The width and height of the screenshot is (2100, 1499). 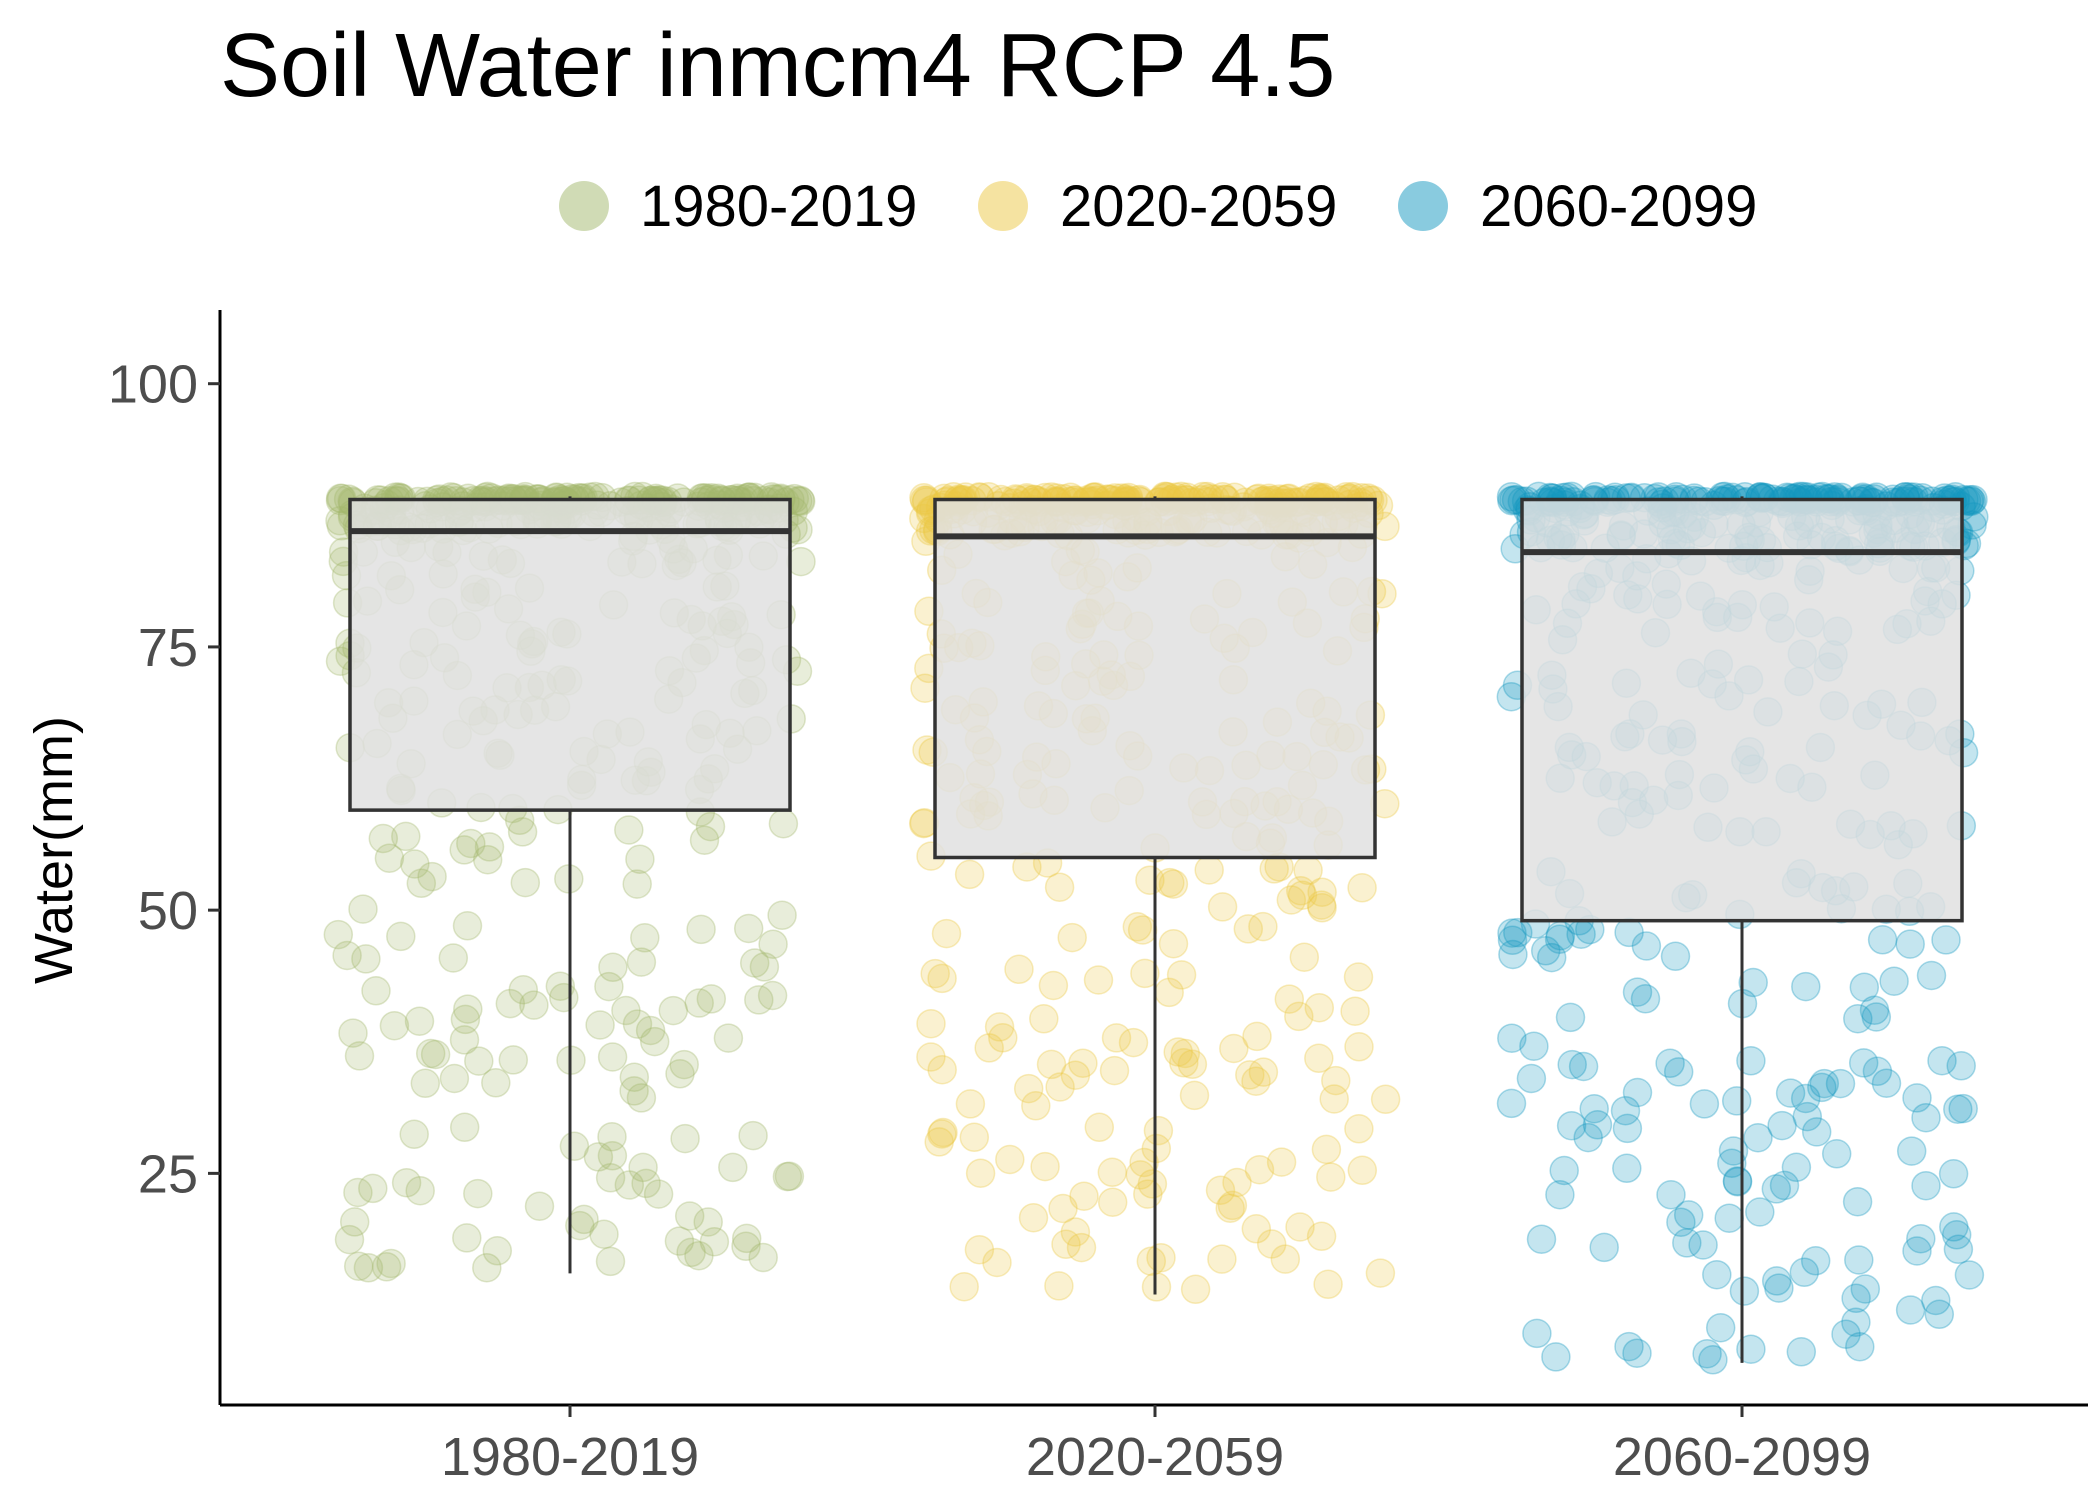 What do you see at coordinates (168, 1174) in the screenshot?
I see `y-tick-label: 25` at bounding box center [168, 1174].